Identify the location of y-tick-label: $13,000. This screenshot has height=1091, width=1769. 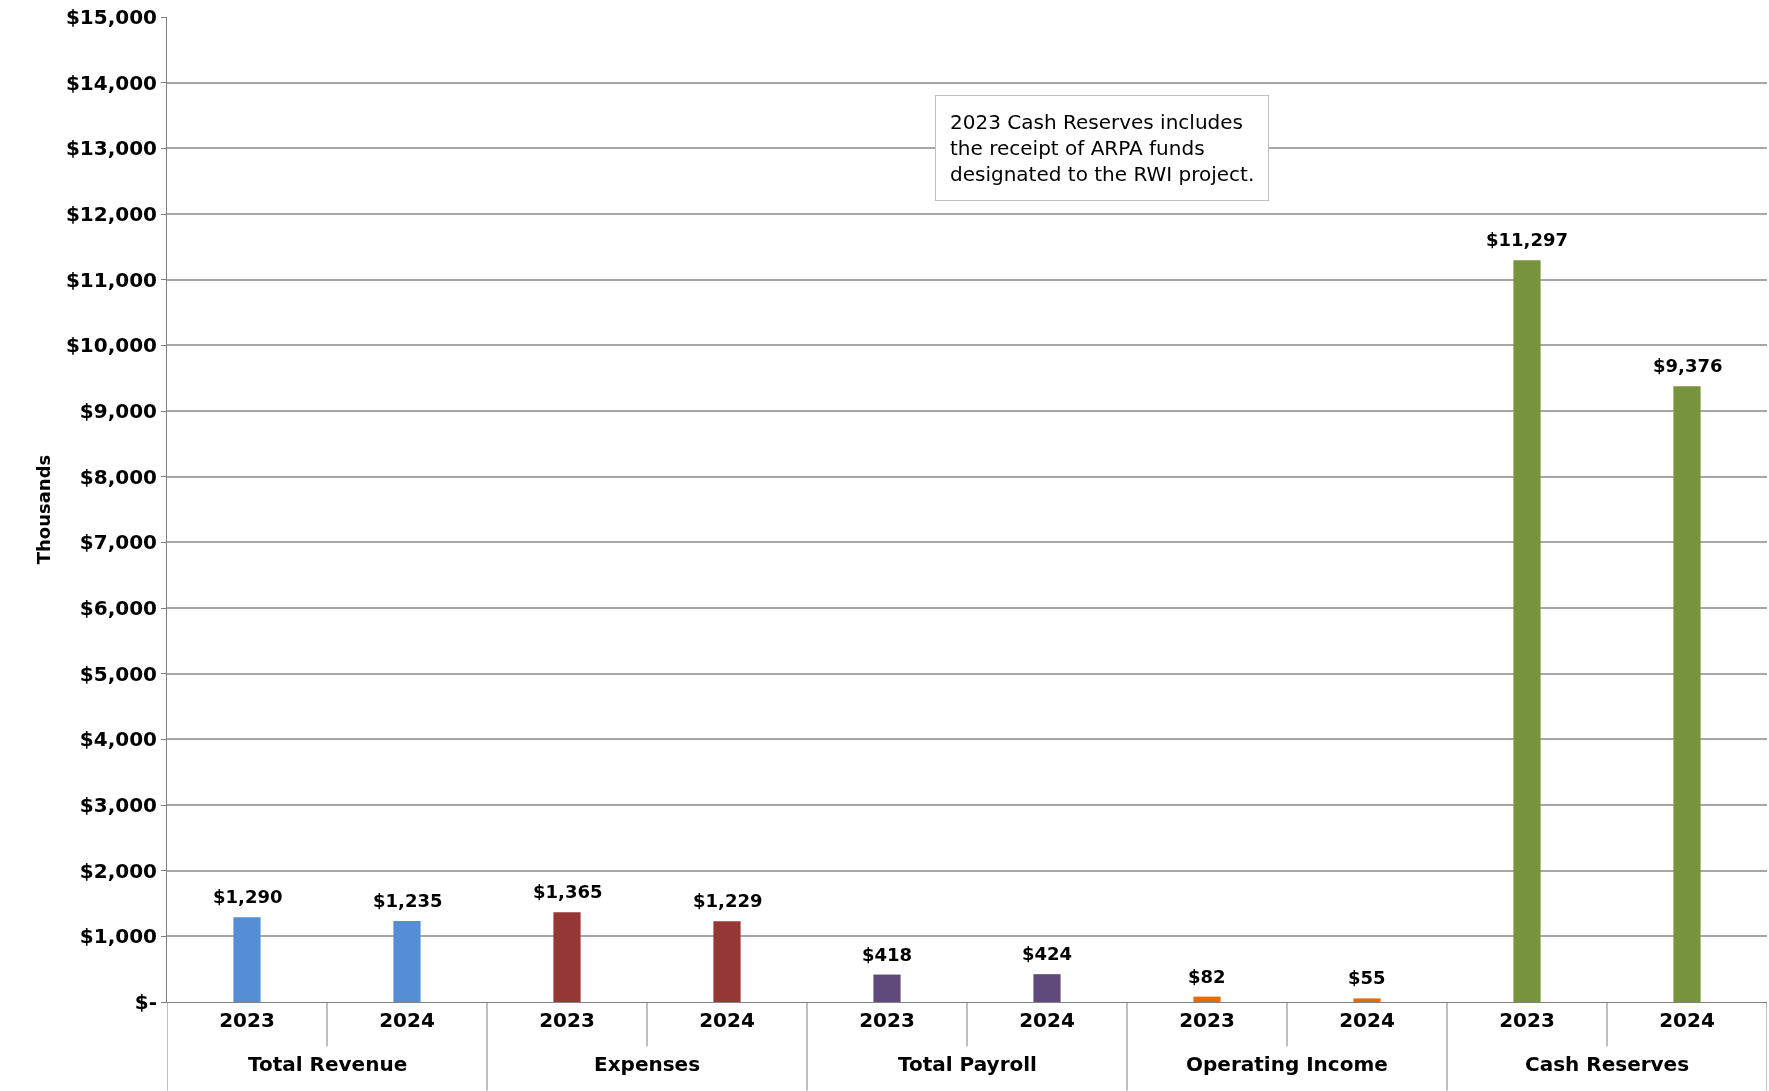
(111, 148).